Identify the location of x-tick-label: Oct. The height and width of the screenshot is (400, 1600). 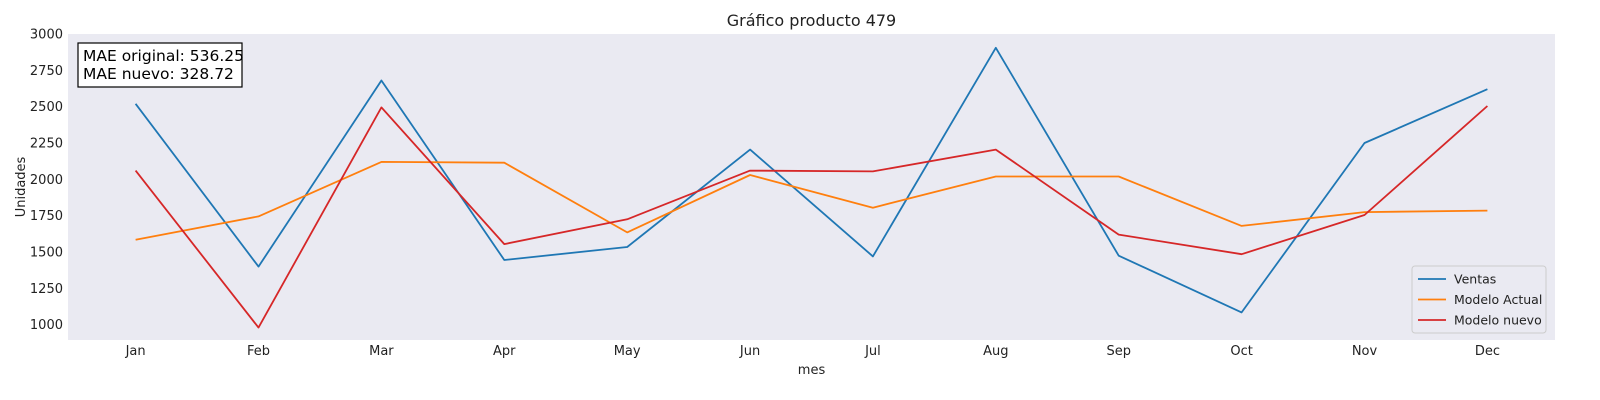
(1241, 351).